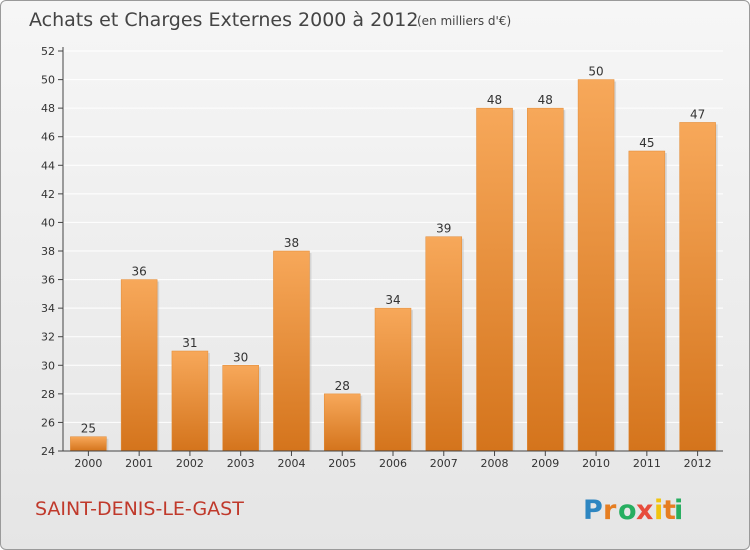 The height and width of the screenshot is (550, 750). What do you see at coordinates (495, 463) in the screenshot?
I see `x-tick-label: 2008` at bounding box center [495, 463].